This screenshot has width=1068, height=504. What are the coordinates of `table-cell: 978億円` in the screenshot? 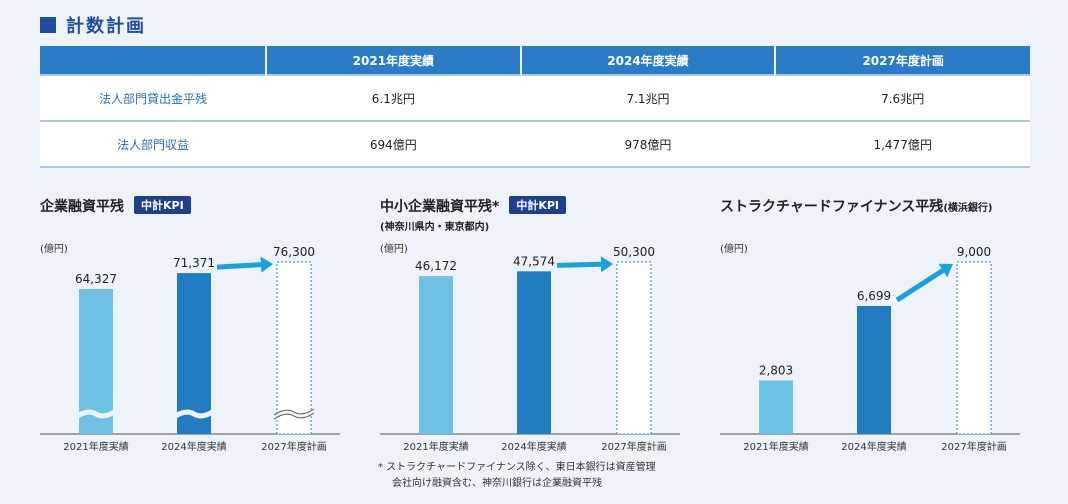 It's located at (648, 144).